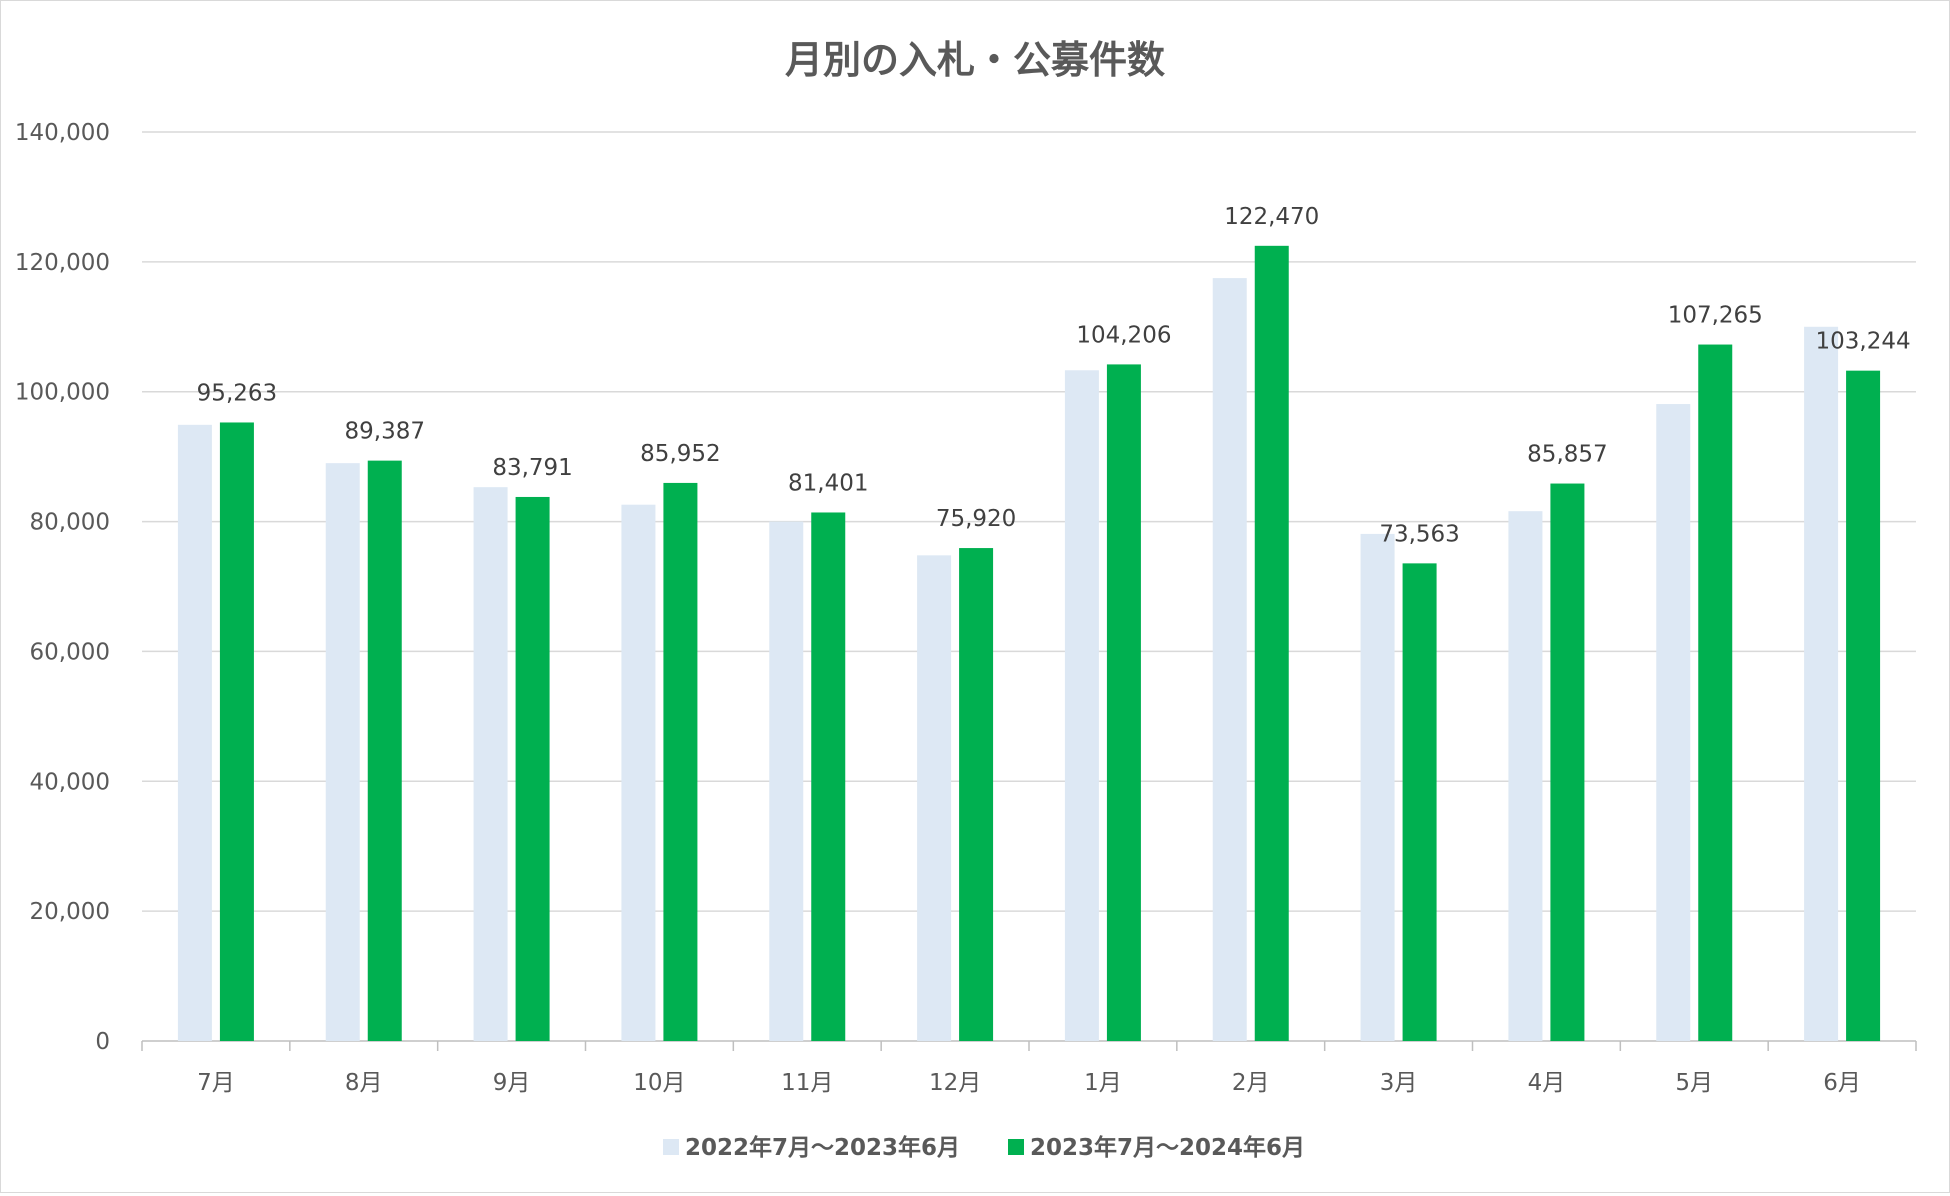 The width and height of the screenshot is (1950, 1196). I want to click on legend: 2022年7月～2023年6月 2023年7月～2024年6月, so click(984, 1147).